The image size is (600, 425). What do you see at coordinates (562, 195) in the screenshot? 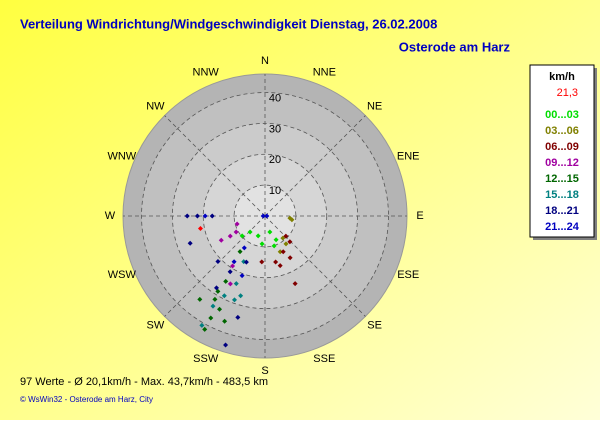
I see `legend-entry: 15...18` at bounding box center [562, 195].